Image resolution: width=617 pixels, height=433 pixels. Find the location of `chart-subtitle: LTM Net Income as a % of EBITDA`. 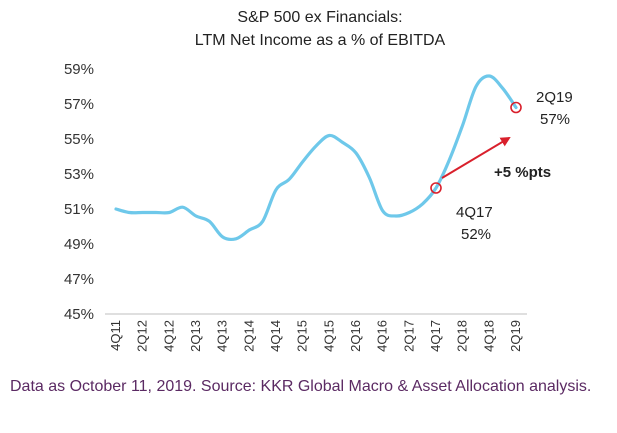

chart-subtitle: LTM Net Income as a % of EBITDA is located at coordinates (320, 40).